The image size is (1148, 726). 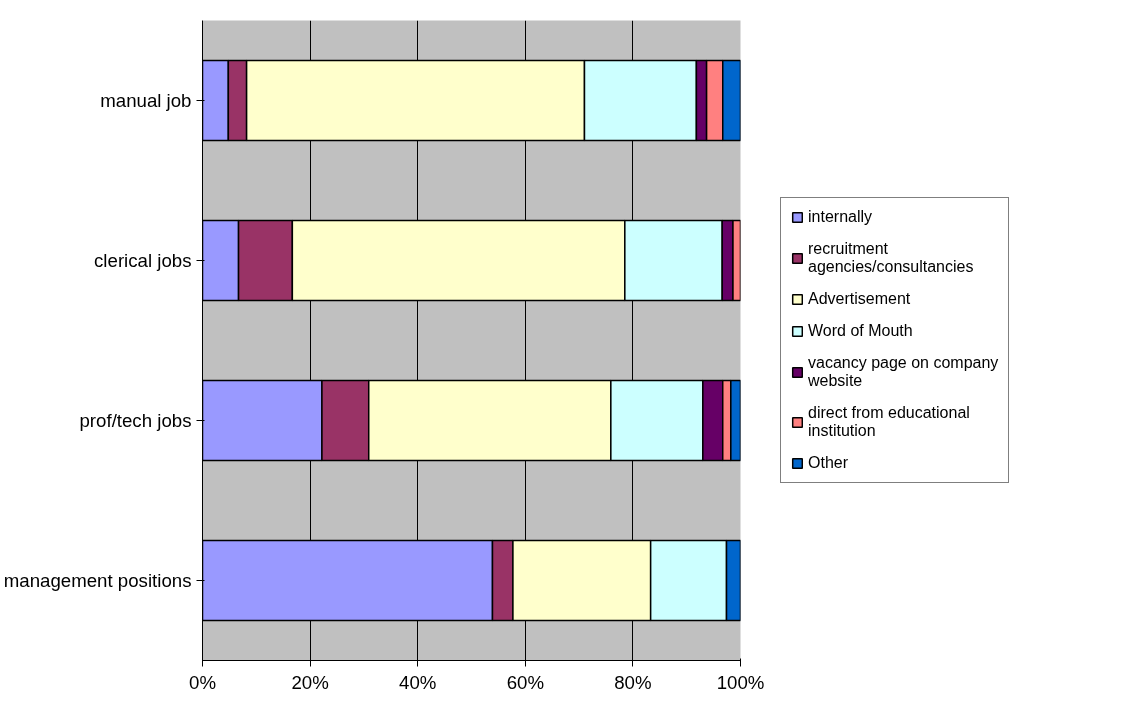 I want to click on y-tick-label: manual job, so click(x=146, y=100).